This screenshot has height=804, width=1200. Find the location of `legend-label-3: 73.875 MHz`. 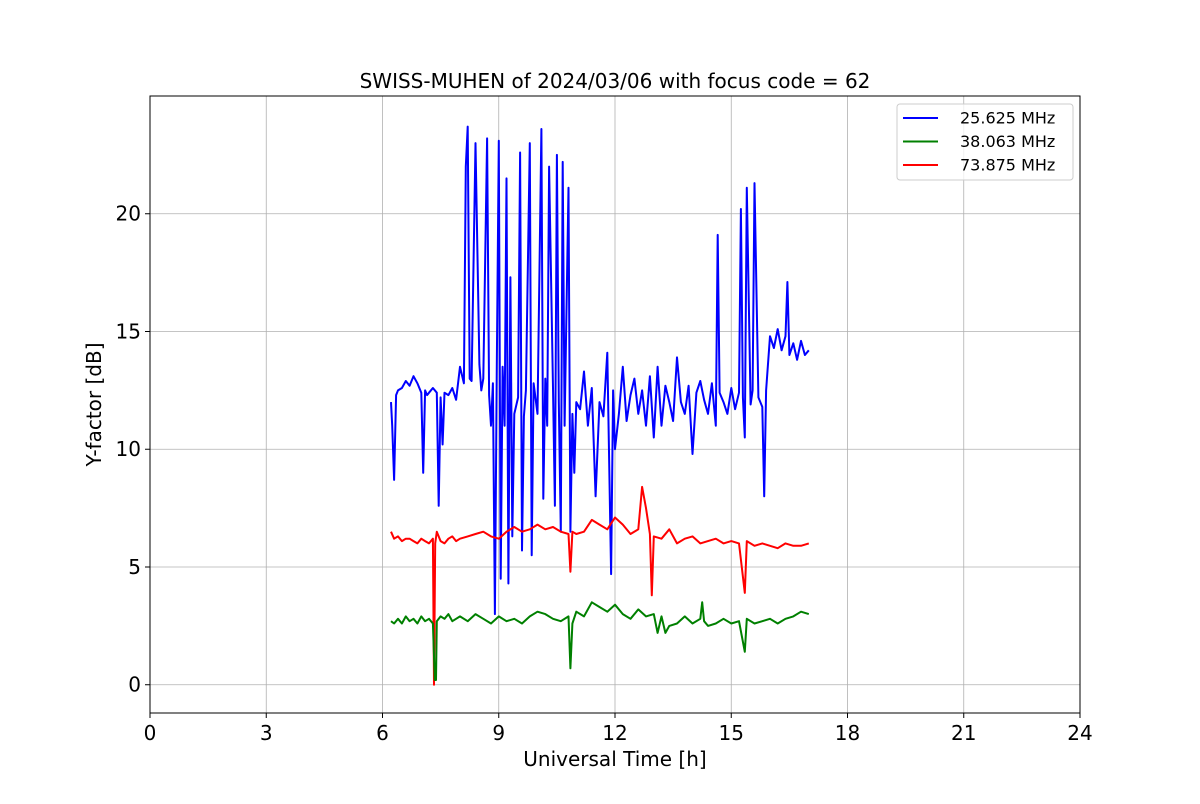

legend-label-3: 73.875 MHz is located at coordinates (1007, 165).